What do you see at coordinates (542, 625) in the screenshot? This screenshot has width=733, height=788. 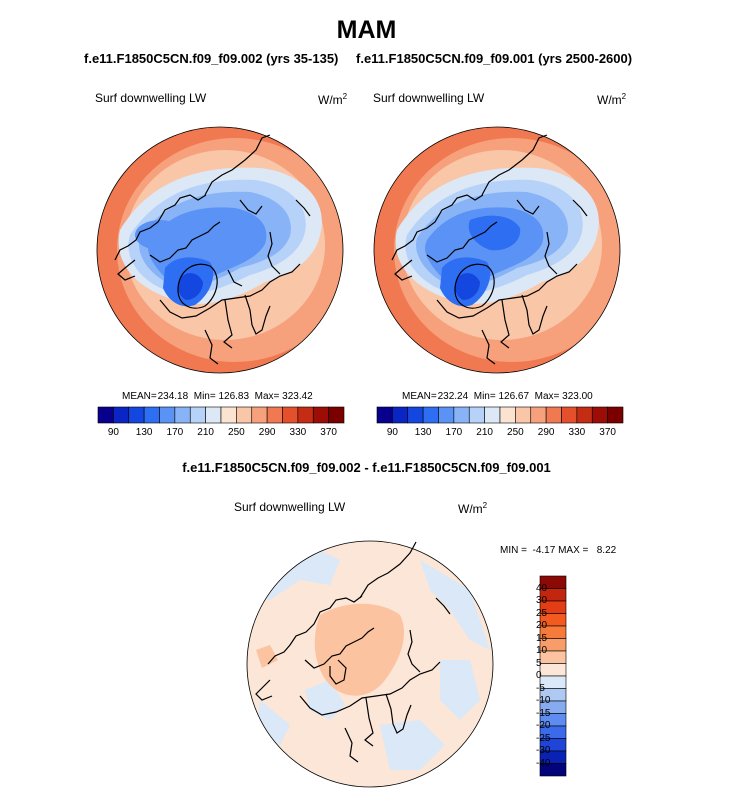 I see `colorbar-tick-label: 20` at bounding box center [542, 625].